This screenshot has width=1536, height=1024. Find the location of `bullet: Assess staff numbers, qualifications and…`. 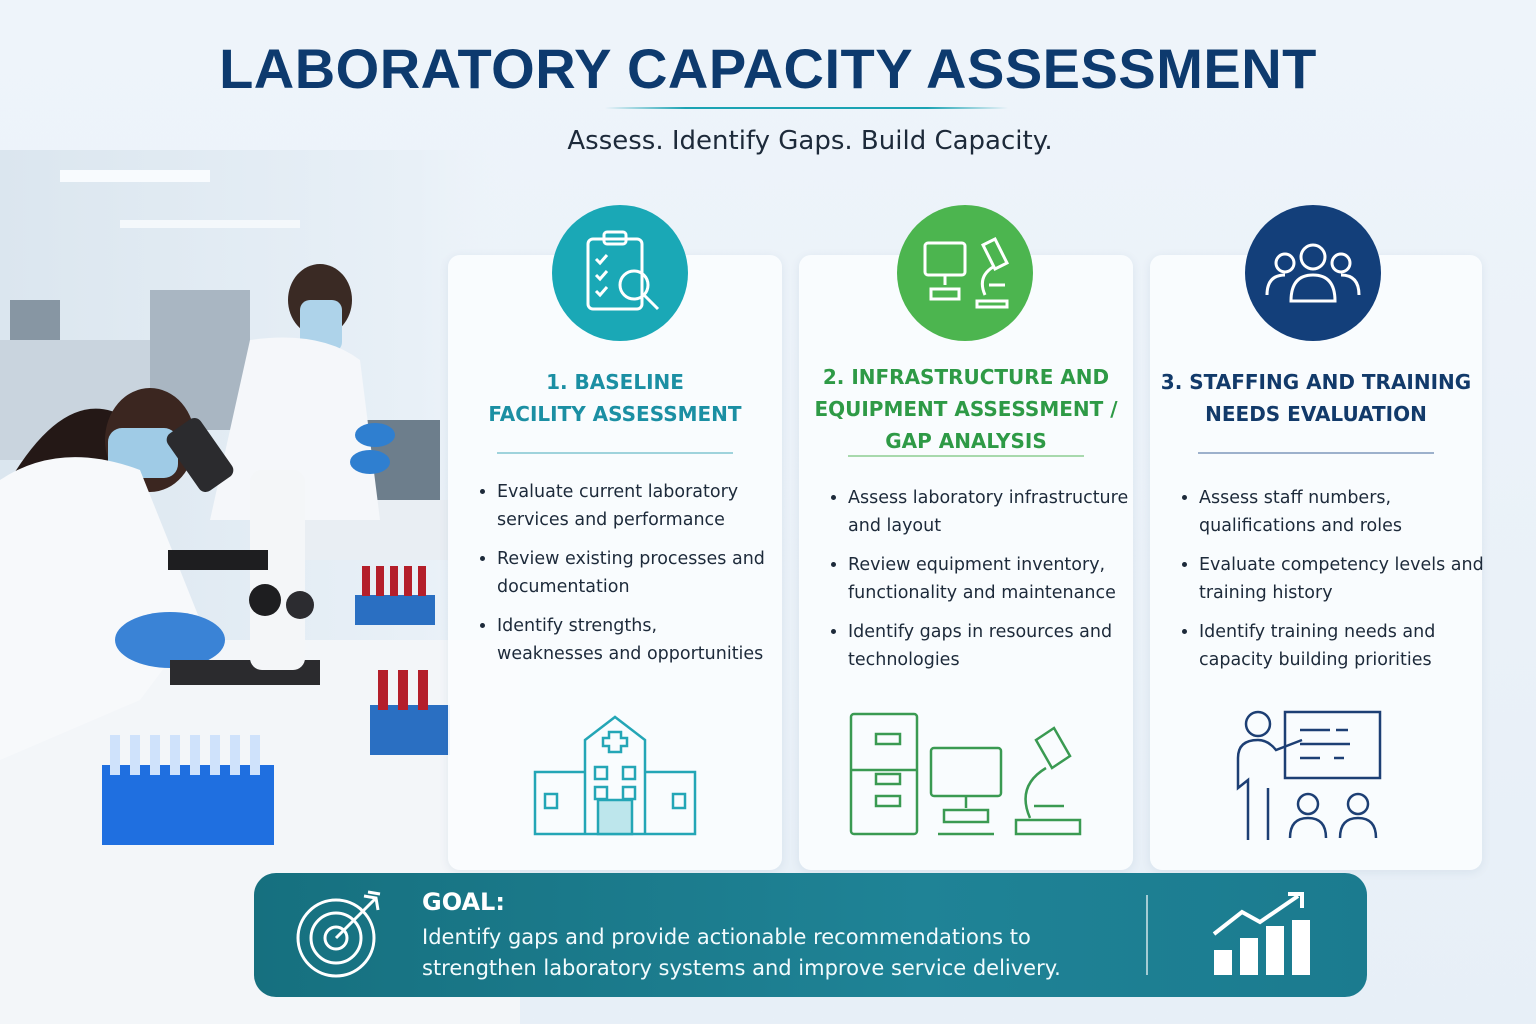

bullet: Assess staff numbers, qualifications and… is located at coordinates (1344, 512).